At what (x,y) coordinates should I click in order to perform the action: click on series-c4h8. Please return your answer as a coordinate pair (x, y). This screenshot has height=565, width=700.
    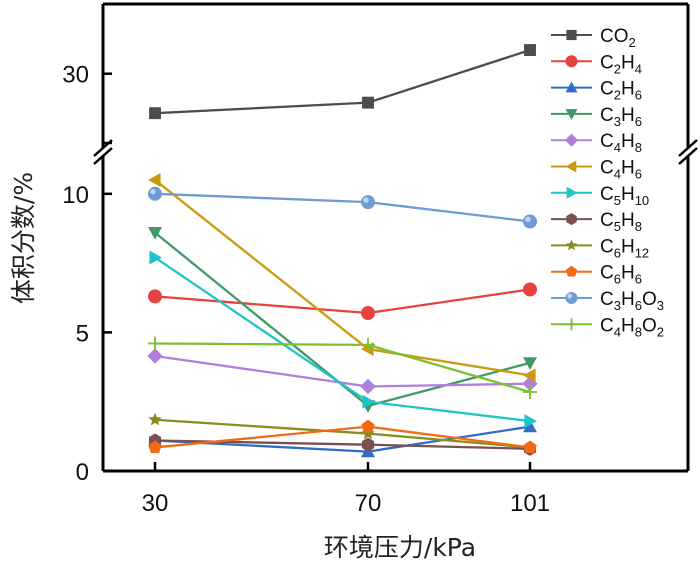
    Looking at the image, I should click on (342, 371).